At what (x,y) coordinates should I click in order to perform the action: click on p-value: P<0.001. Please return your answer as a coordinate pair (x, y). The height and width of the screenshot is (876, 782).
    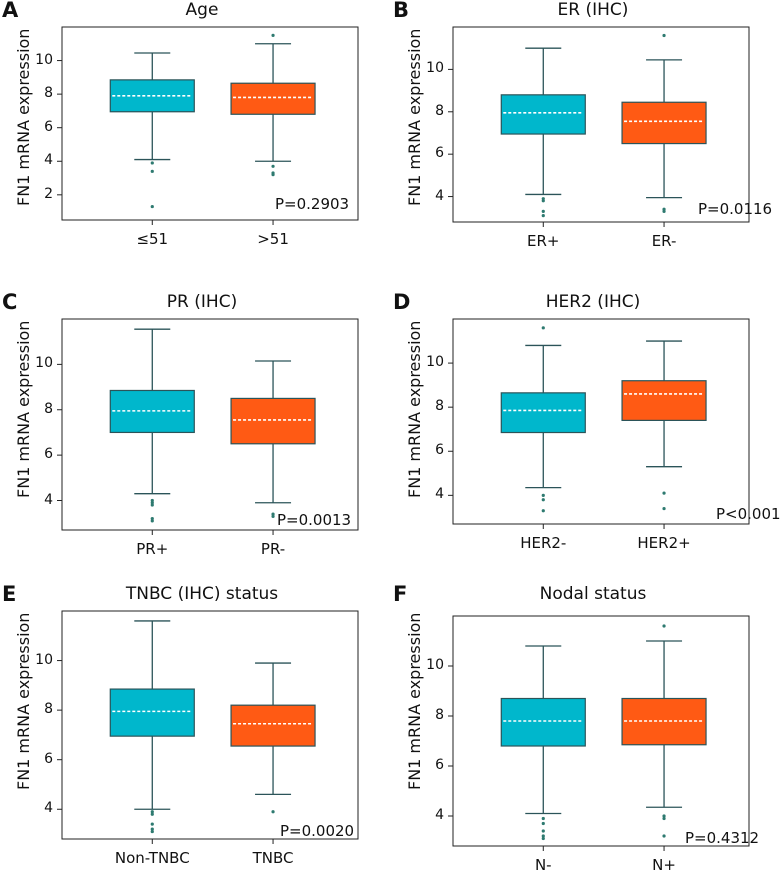
    Looking at the image, I should click on (748, 514).